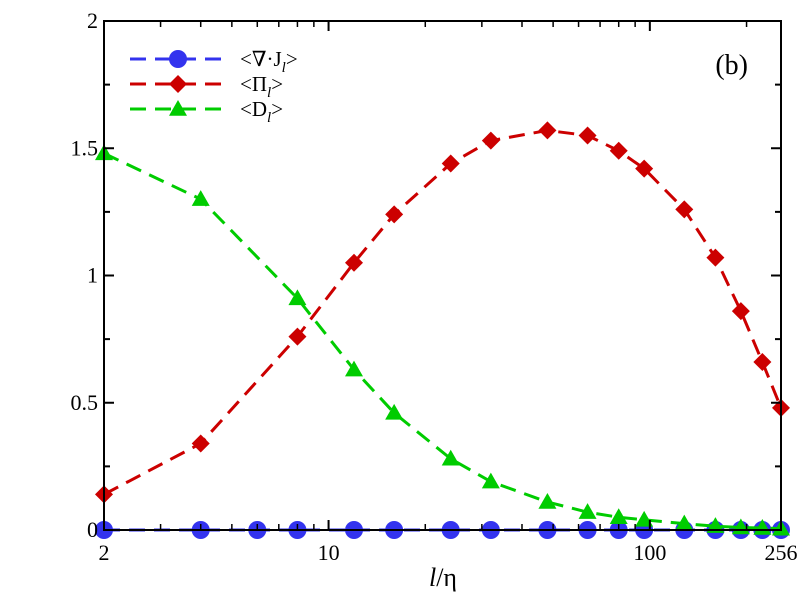 The image size is (803, 603). Describe the element at coordinates (178, 59) in the screenshot. I see `legend-marker-circle` at that location.